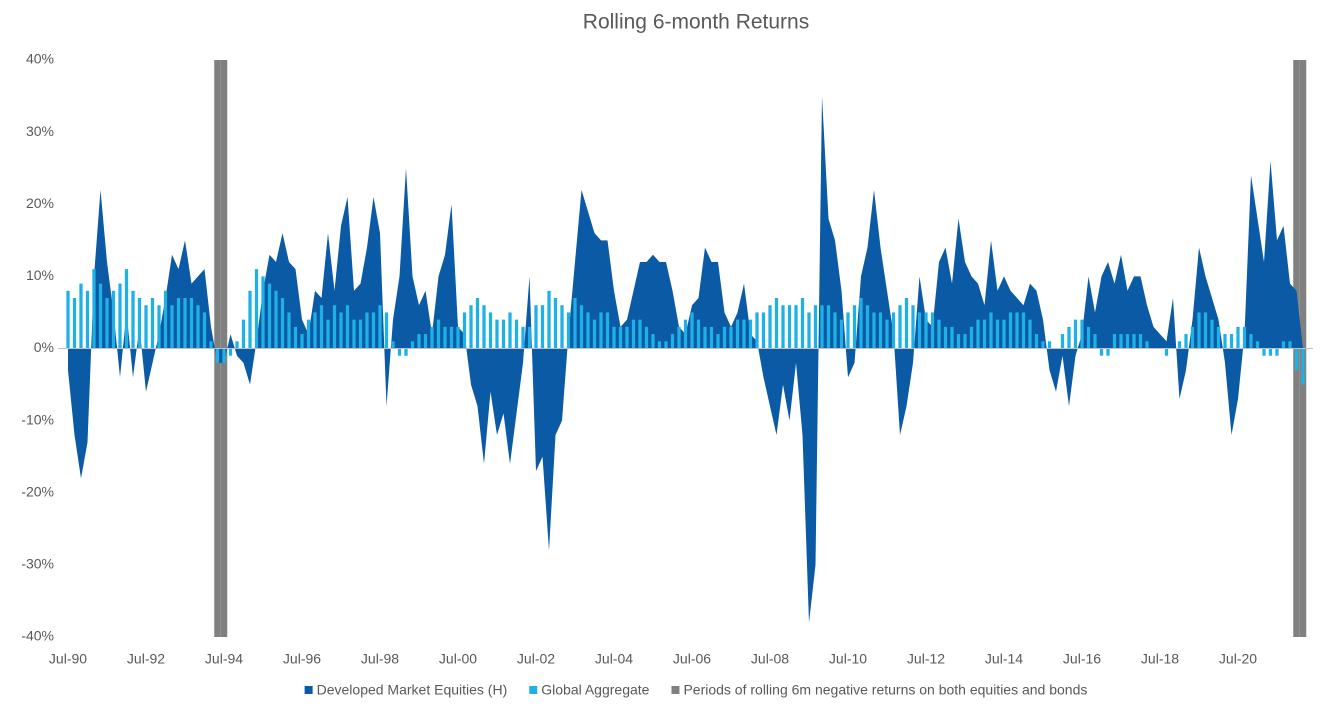  What do you see at coordinates (40, 275) in the screenshot?
I see `y-tick-label: 10%` at bounding box center [40, 275].